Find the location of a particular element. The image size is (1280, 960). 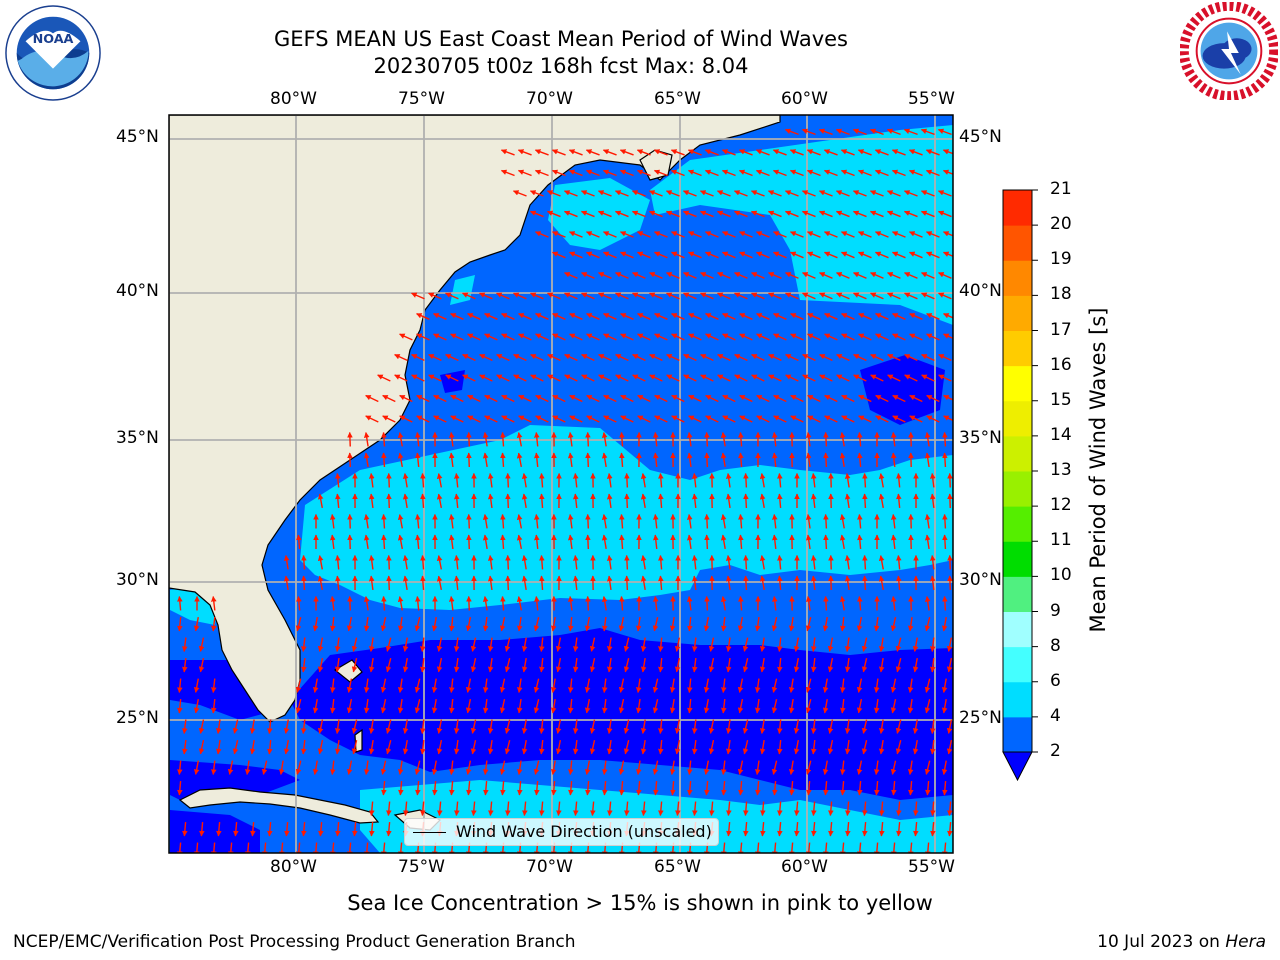

colorbar-tick-label: 8 is located at coordinates (1055, 645).